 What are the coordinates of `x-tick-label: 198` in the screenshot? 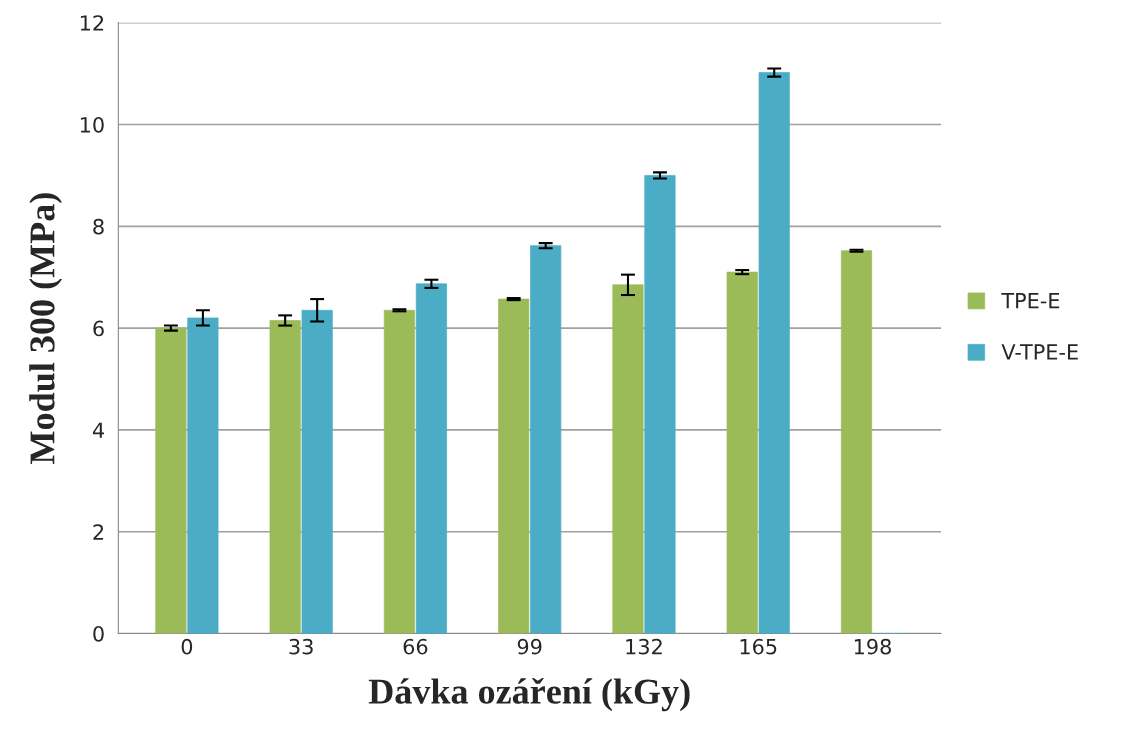 It's located at (872, 646).